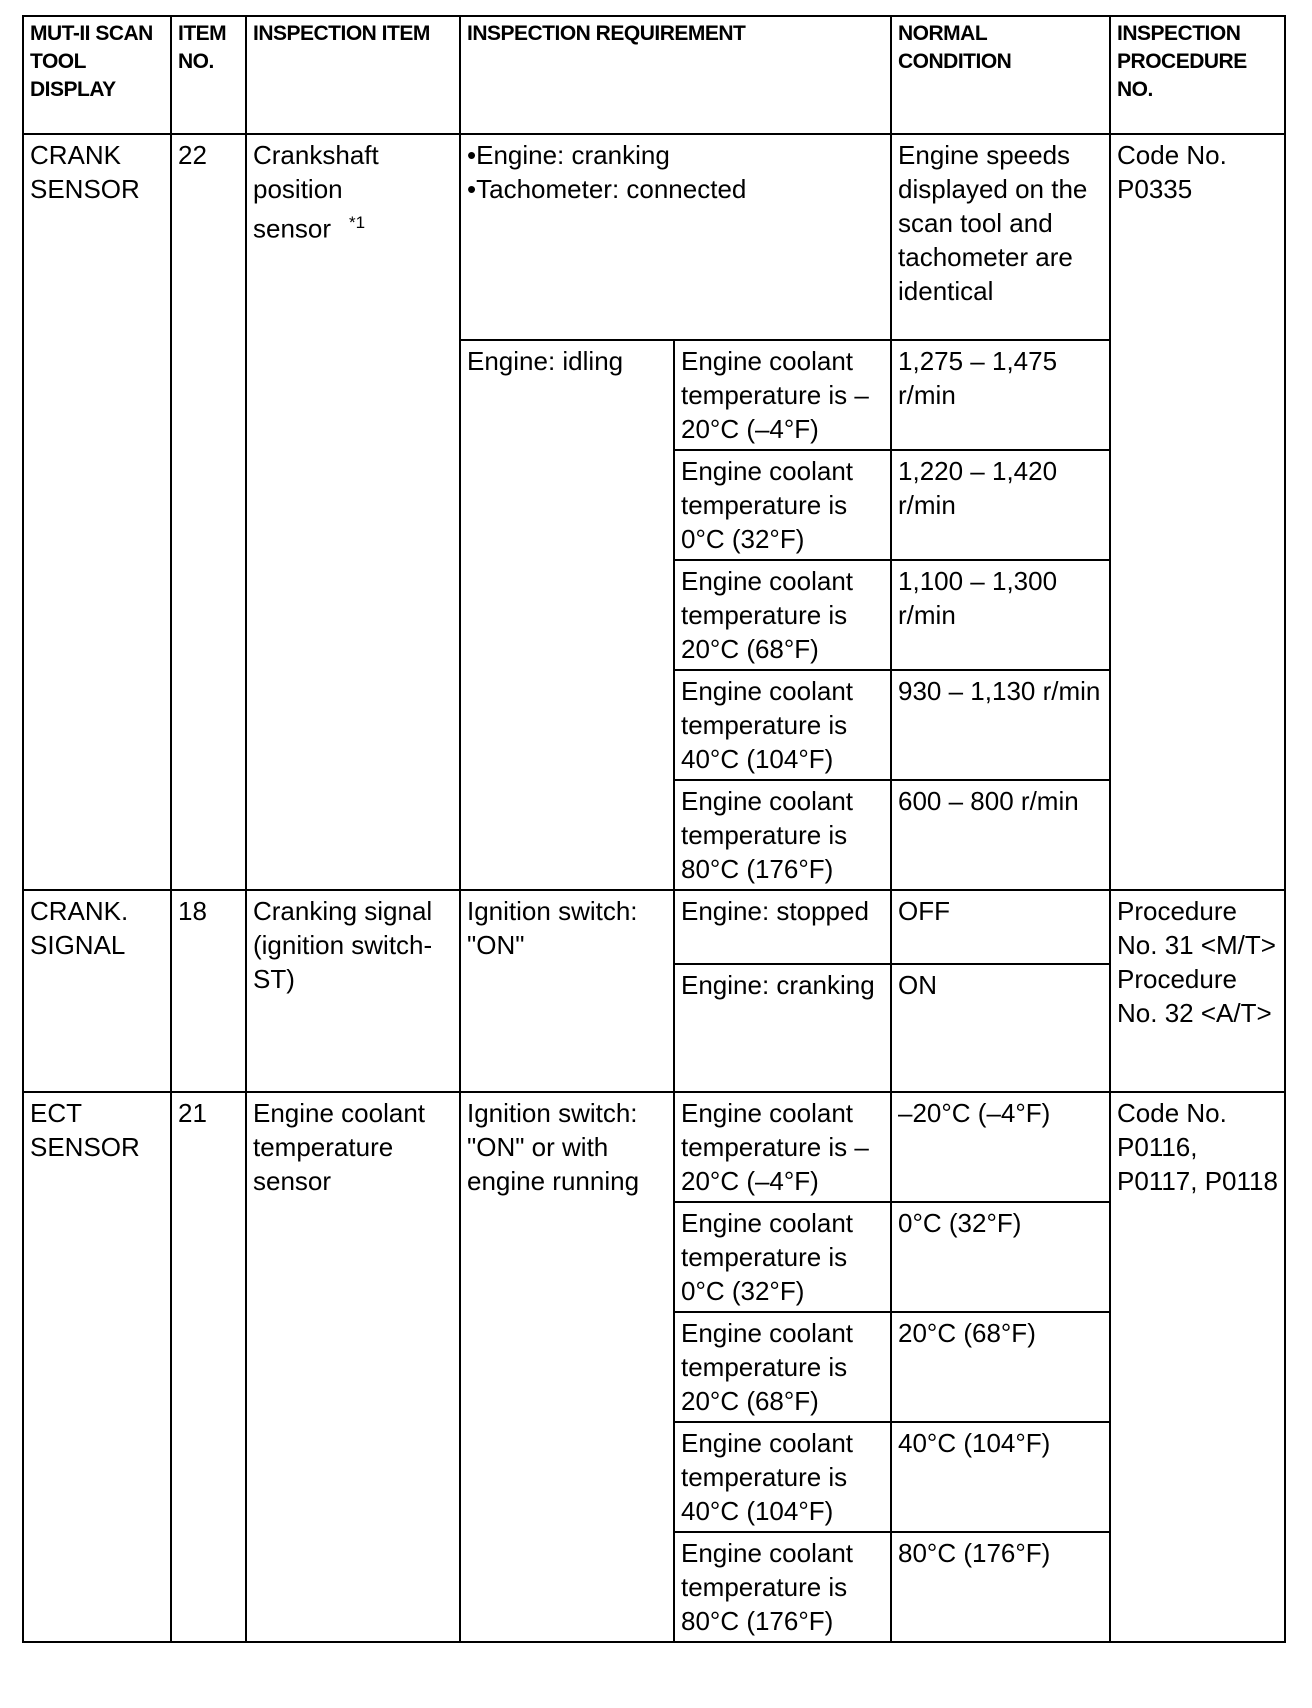 This screenshot has height=1708, width=1312. What do you see at coordinates (1001, 1477) in the screenshot?
I see `cell-normal: 40°C (104°F)` at bounding box center [1001, 1477].